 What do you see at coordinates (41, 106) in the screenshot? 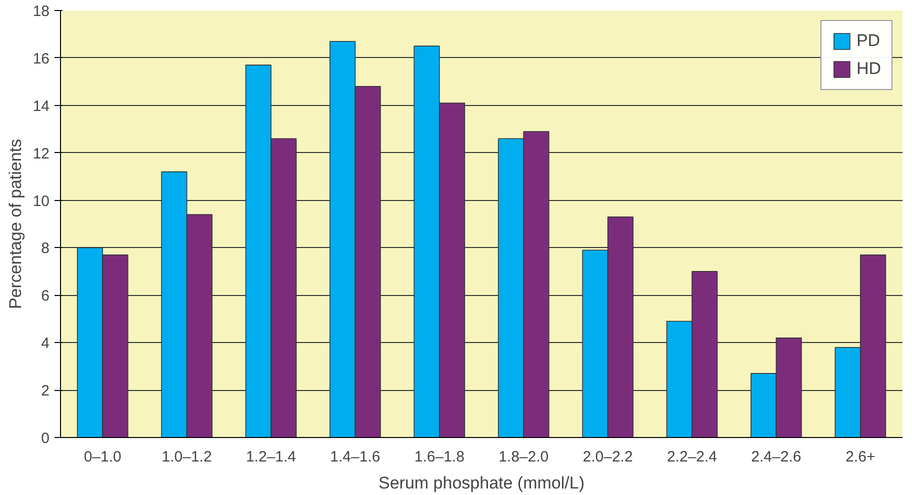
I see `y-tick-label: 14` at bounding box center [41, 106].